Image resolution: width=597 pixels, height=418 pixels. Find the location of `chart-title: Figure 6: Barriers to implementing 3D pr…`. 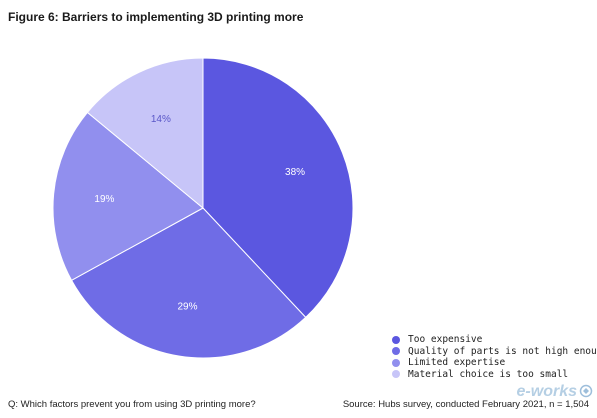

chart-title: Figure 6: Barriers to implementing 3D pr… is located at coordinates (156, 17).